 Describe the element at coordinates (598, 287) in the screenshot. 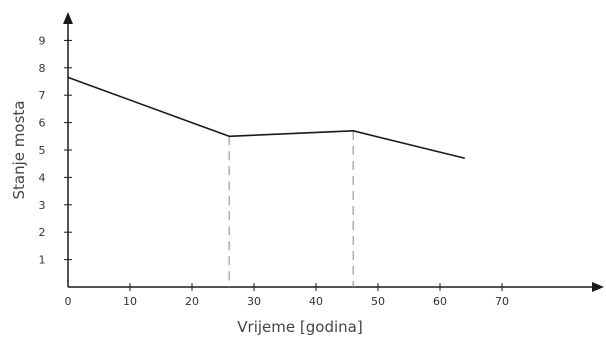

I see `x-axis-arrow-icon` at that location.